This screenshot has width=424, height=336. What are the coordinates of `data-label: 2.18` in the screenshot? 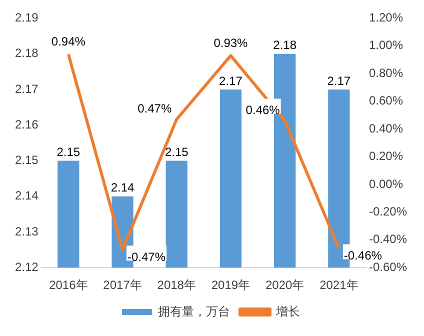 It's located at (285, 45).